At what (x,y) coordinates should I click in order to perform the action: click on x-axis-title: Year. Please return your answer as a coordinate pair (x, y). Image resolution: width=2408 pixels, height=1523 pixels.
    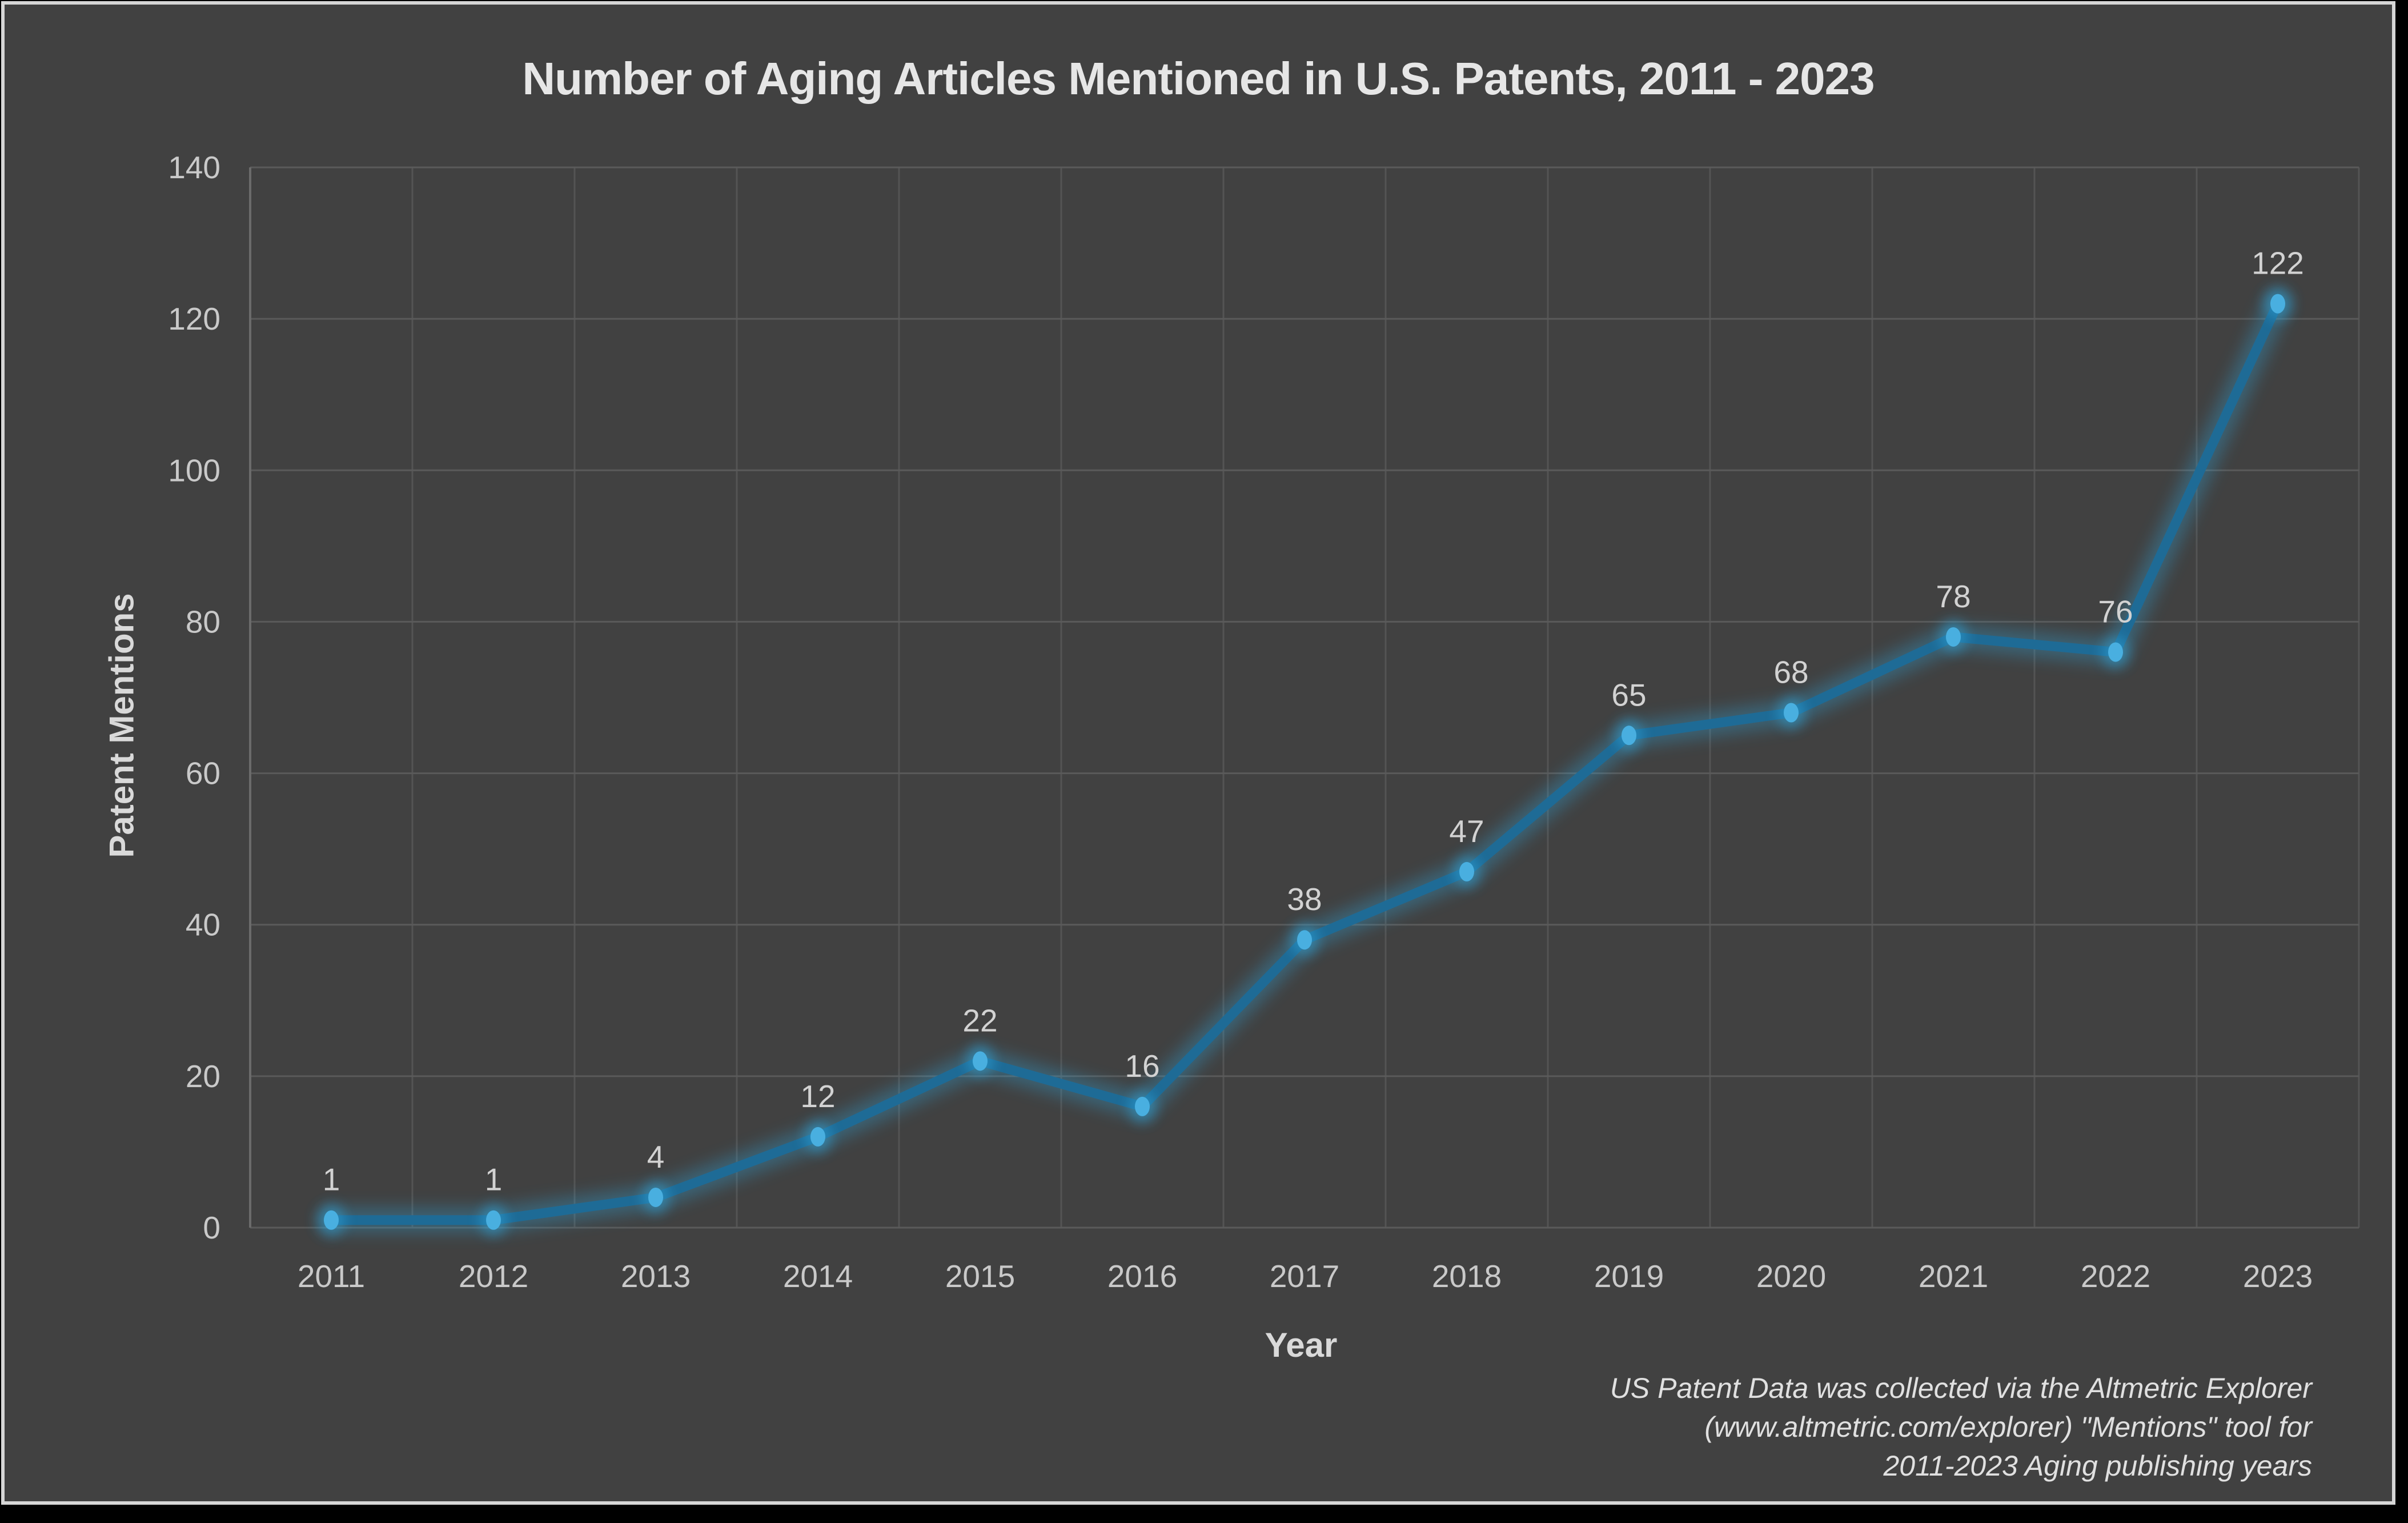
    Looking at the image, I should click on (1301, 1345).